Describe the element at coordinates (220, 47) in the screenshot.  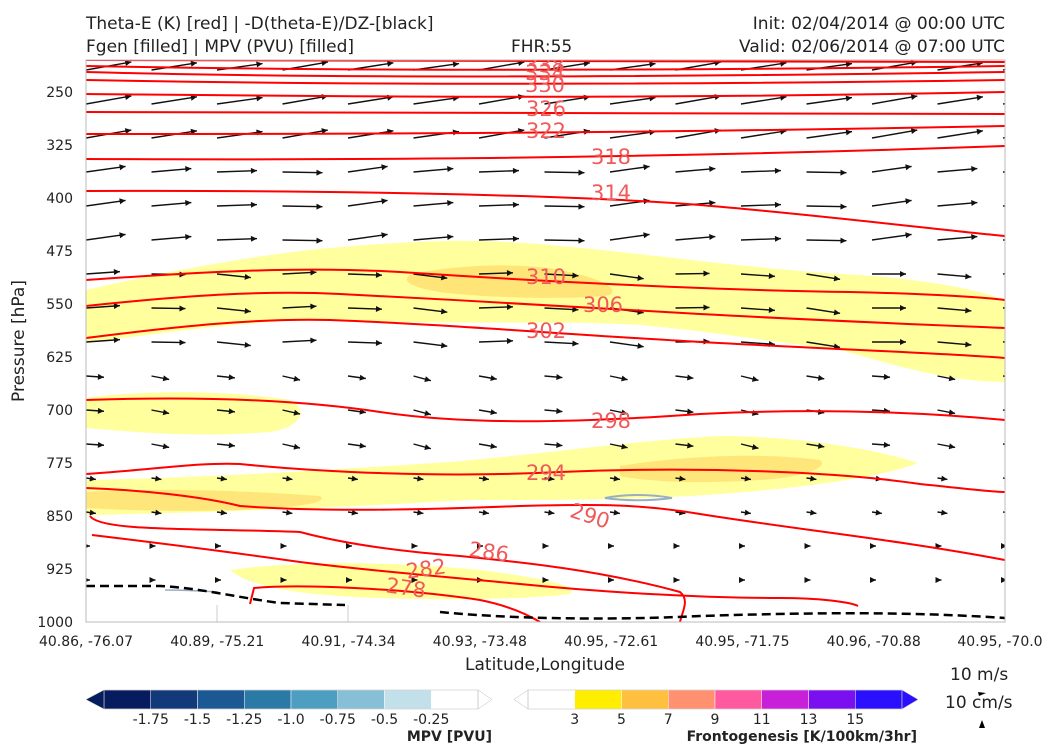
I see `title-line-2: Fgen [filled] | MPV (PVU) [filled]` at that location.